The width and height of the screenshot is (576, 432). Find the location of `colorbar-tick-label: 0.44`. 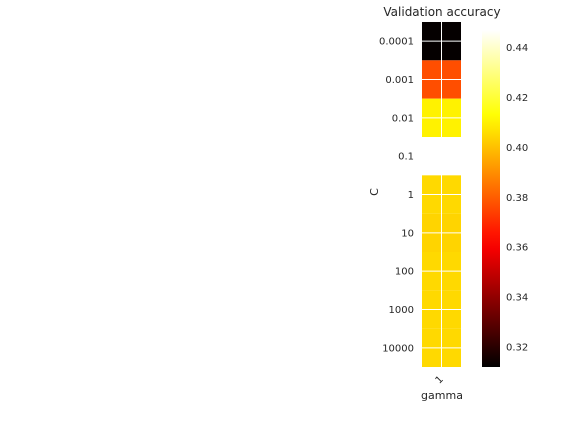

colorbar-tick-label: 0.44 is located at coordinates (517, 48).